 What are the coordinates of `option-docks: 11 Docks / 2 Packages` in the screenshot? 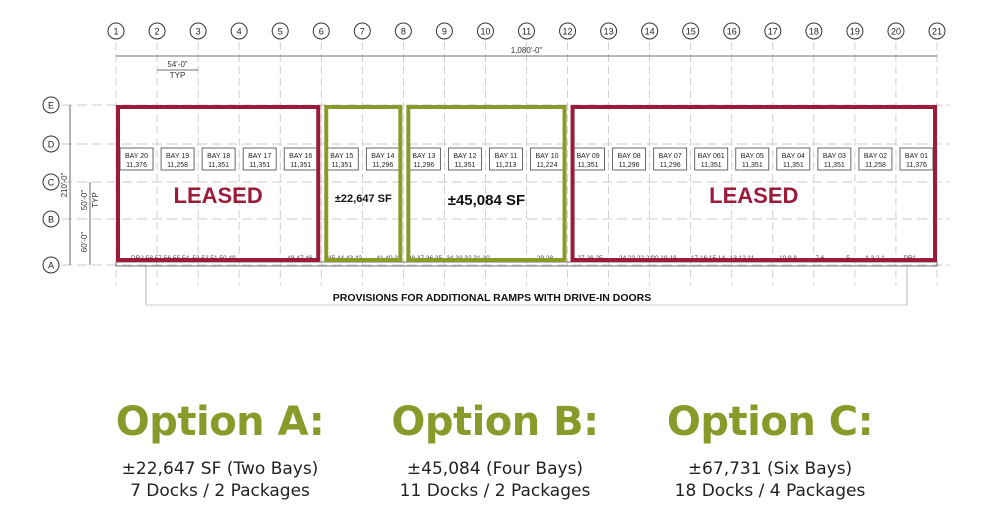 It's located at (495, 491).